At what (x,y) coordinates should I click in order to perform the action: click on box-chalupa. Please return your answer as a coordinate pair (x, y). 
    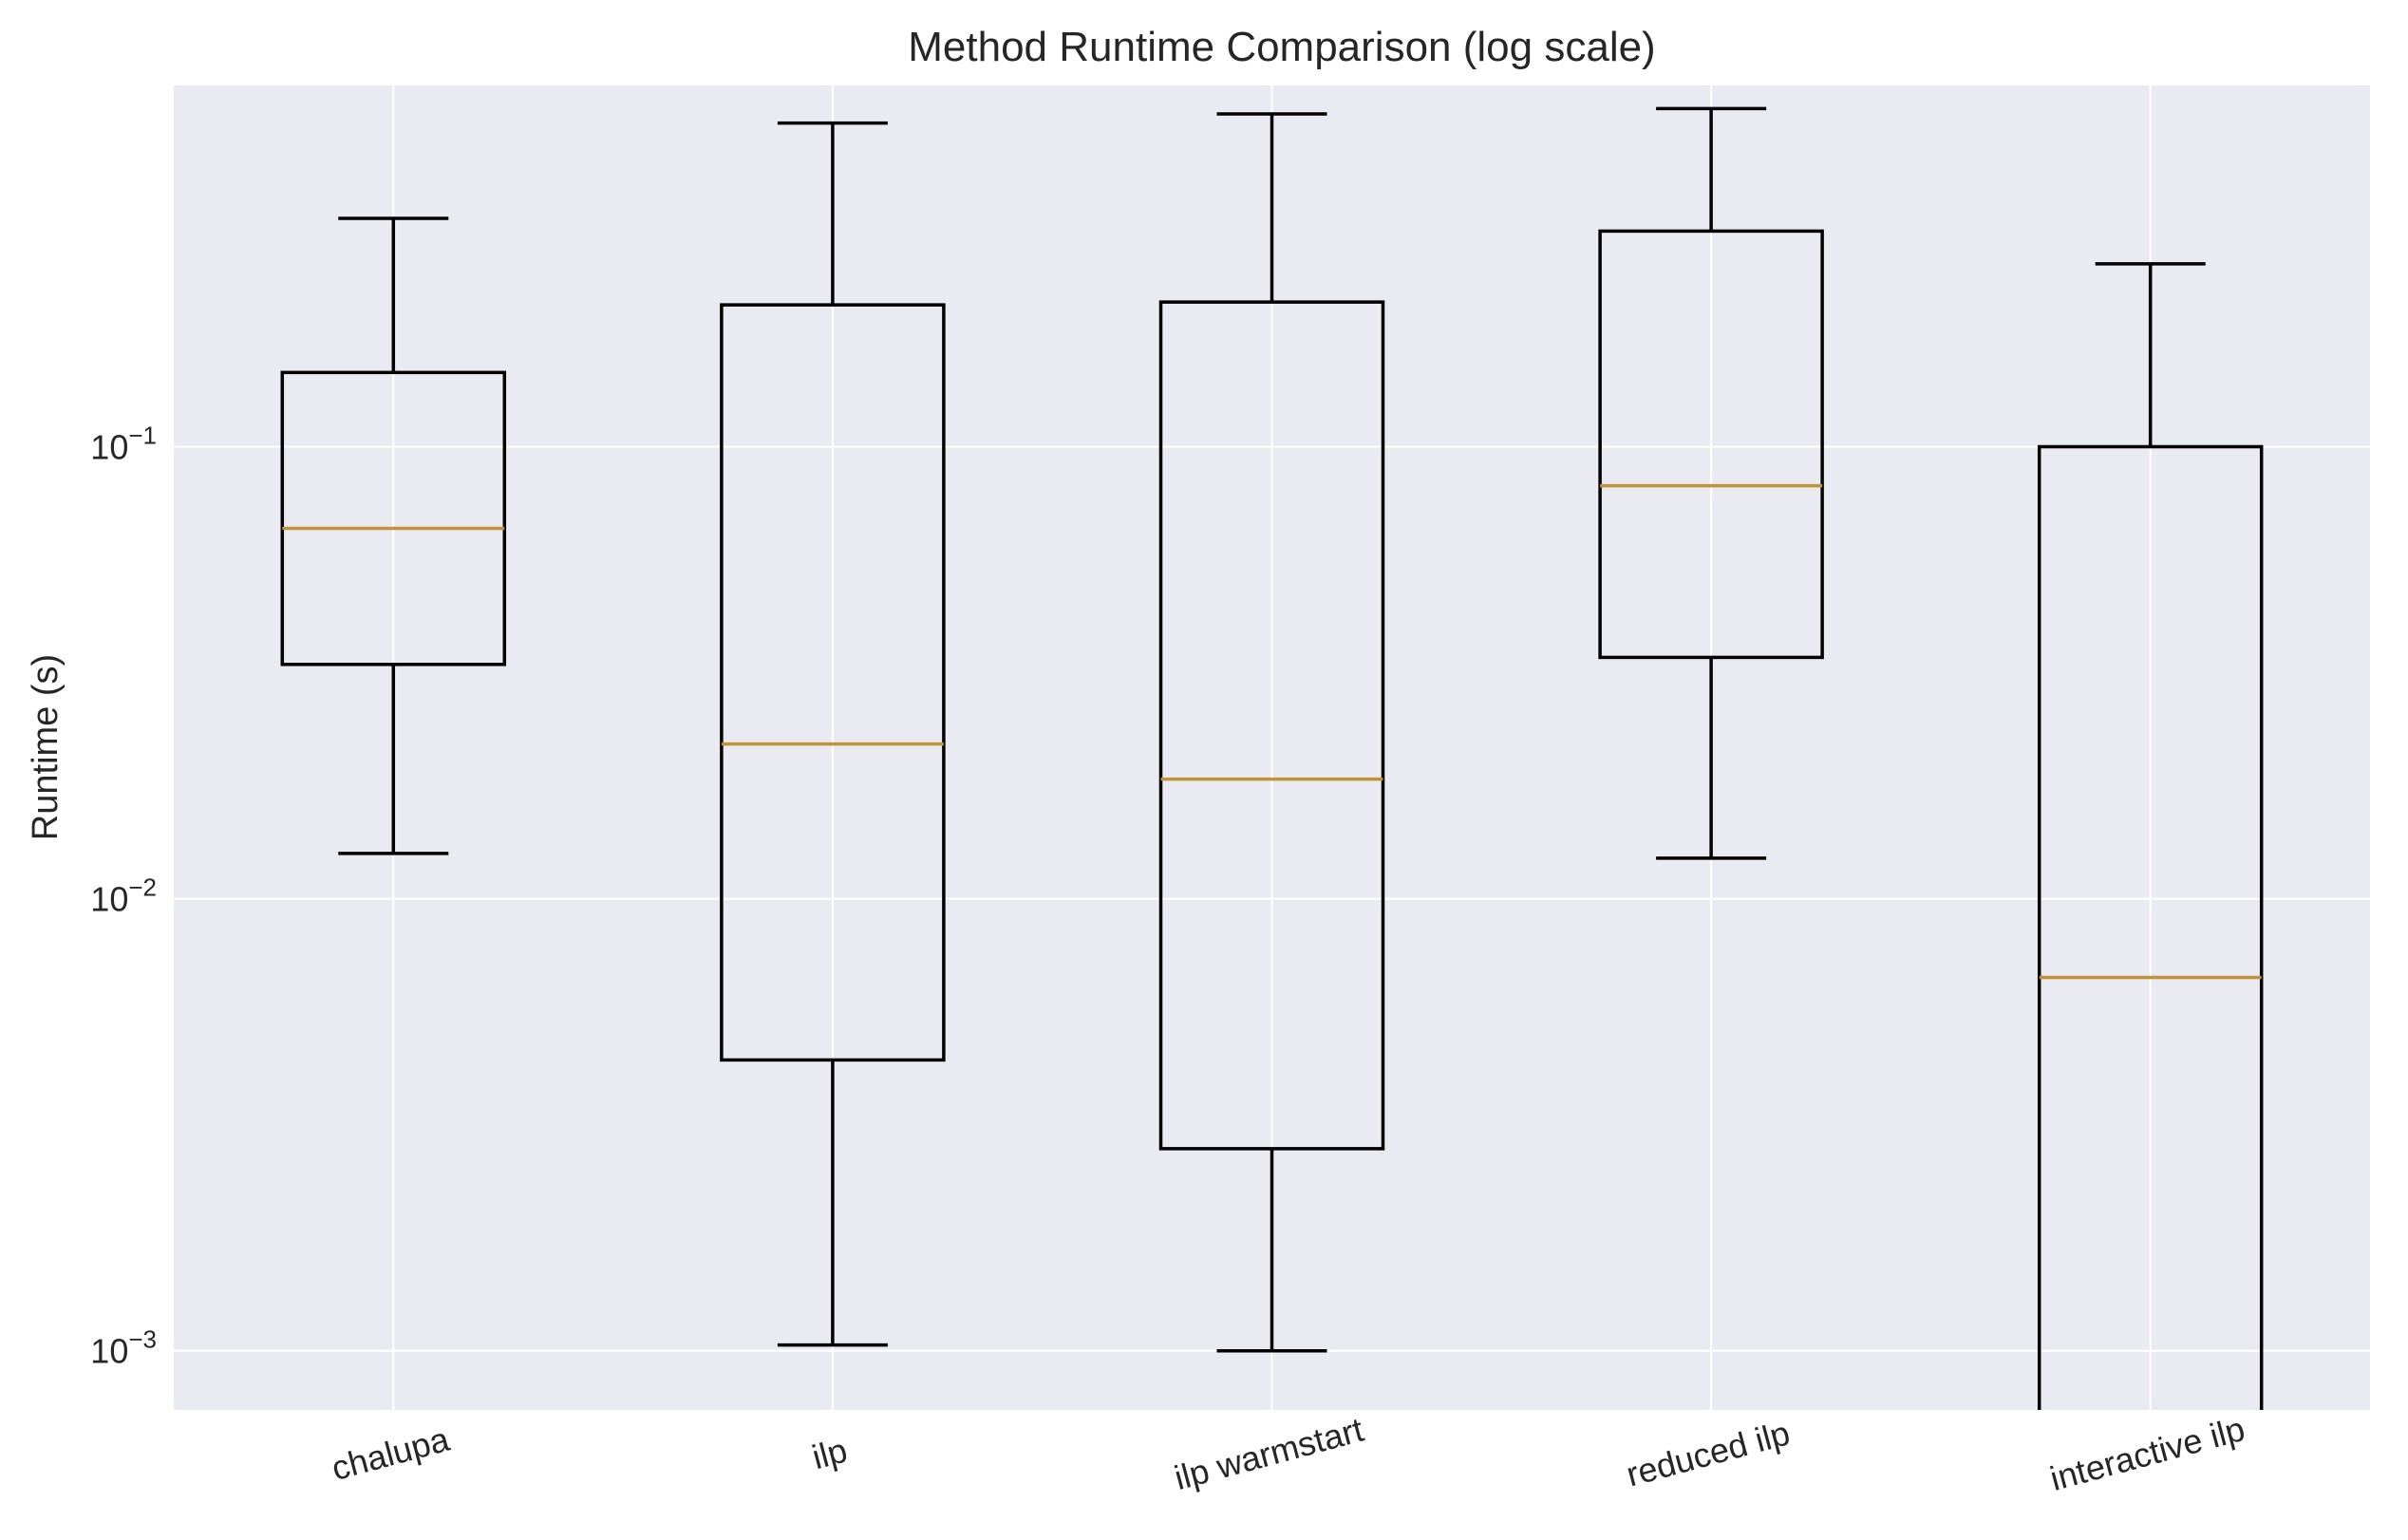
    Looking at the image, I should click on (393, 535).